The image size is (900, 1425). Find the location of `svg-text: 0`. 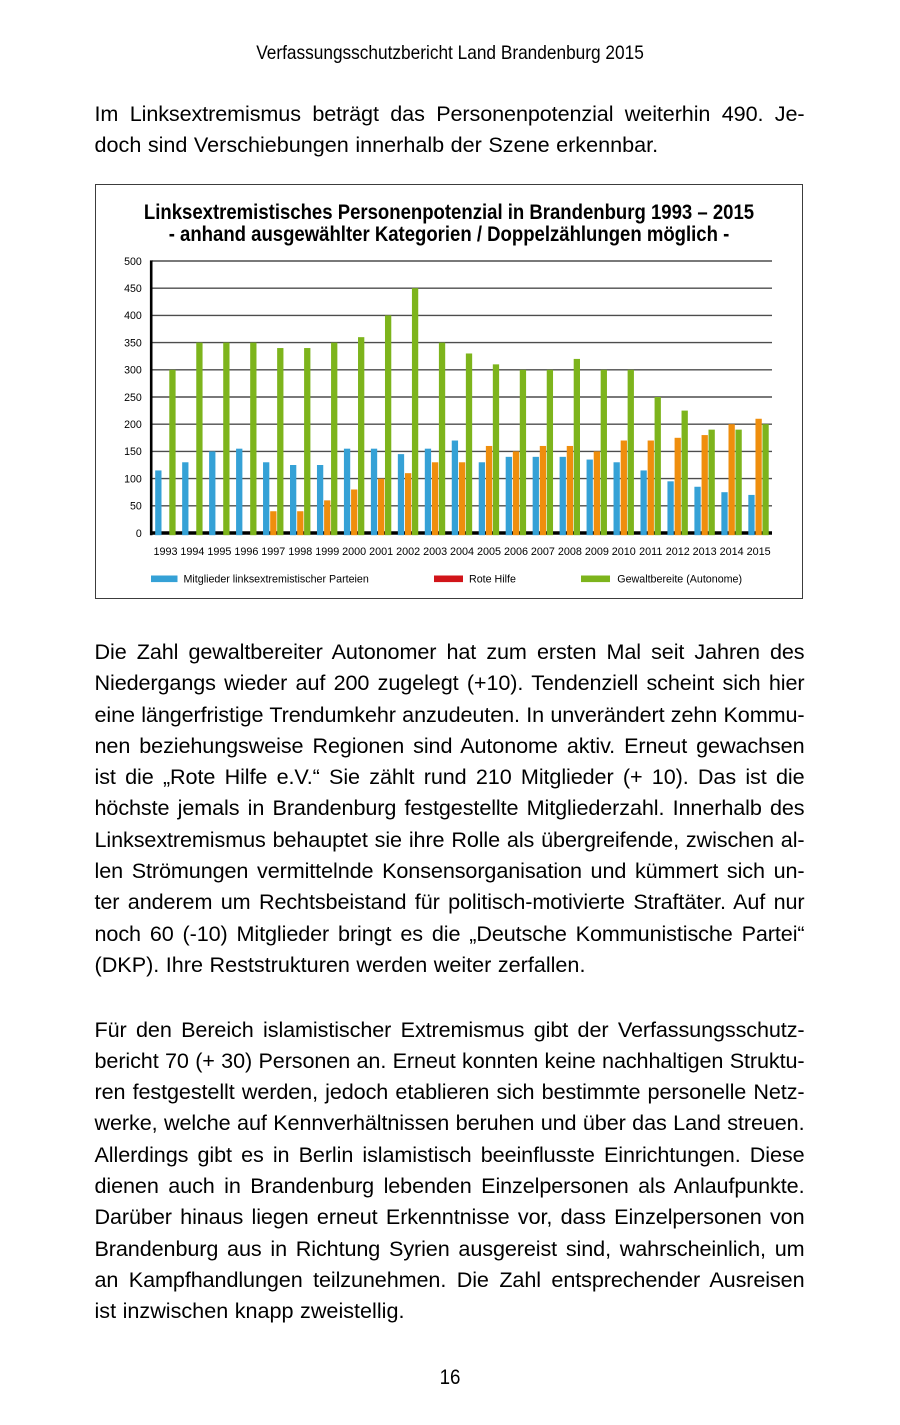

svg-text: 0 is located at coordinates (139, 534).